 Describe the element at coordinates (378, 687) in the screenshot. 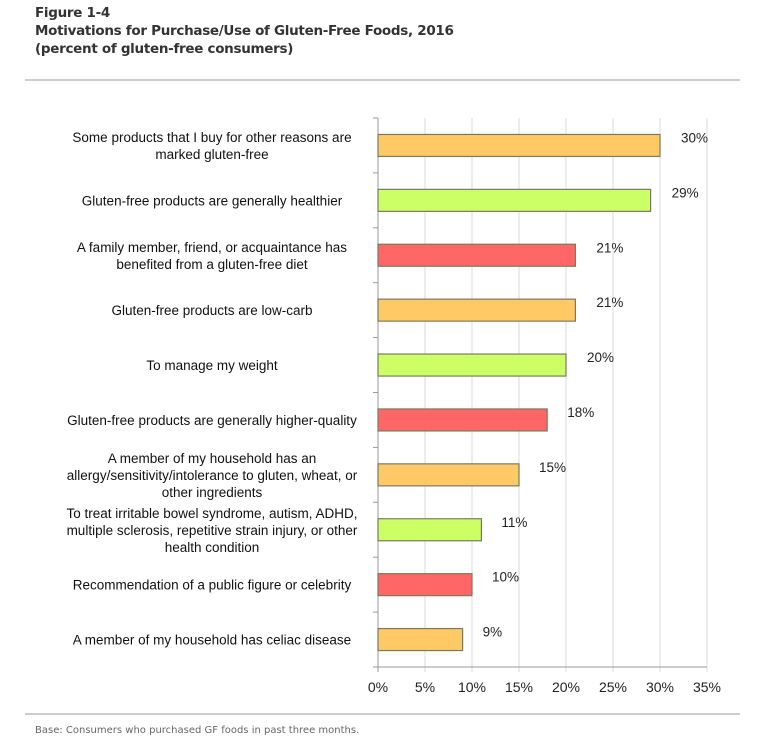

I see `x-tick-label: 0%` at that location.